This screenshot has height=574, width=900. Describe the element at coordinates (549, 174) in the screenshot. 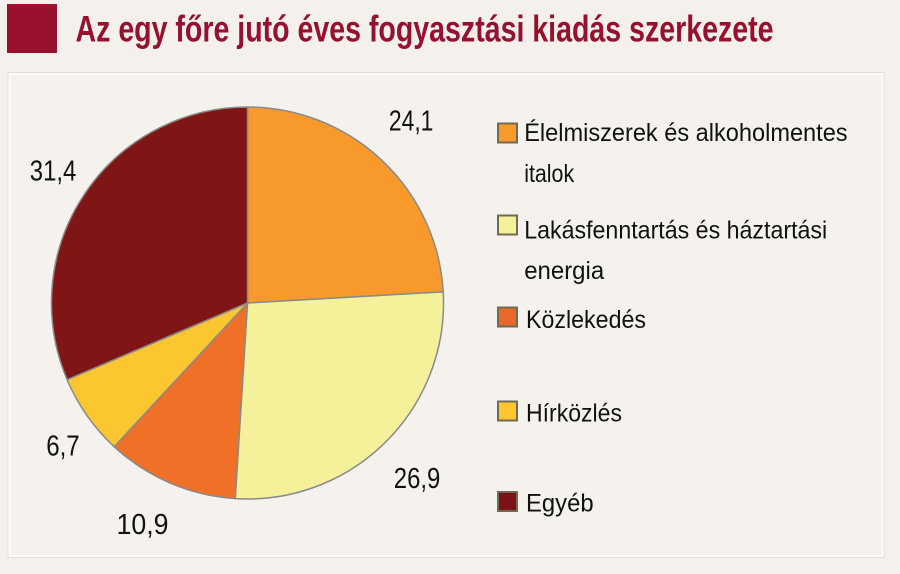

I see `svg-text: italok` at that location.